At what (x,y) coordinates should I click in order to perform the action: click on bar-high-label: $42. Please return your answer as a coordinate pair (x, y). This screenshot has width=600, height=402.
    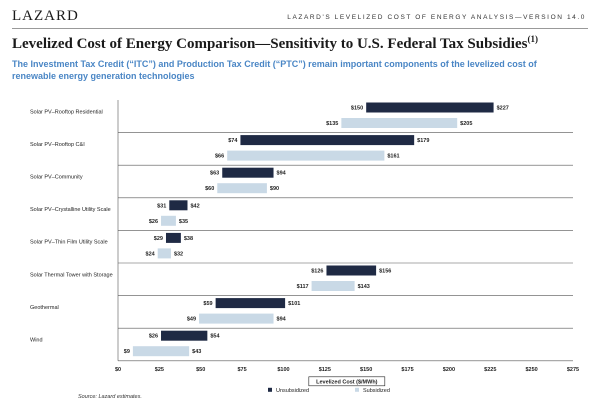
    Looking at the image, I should click on (194, 206).